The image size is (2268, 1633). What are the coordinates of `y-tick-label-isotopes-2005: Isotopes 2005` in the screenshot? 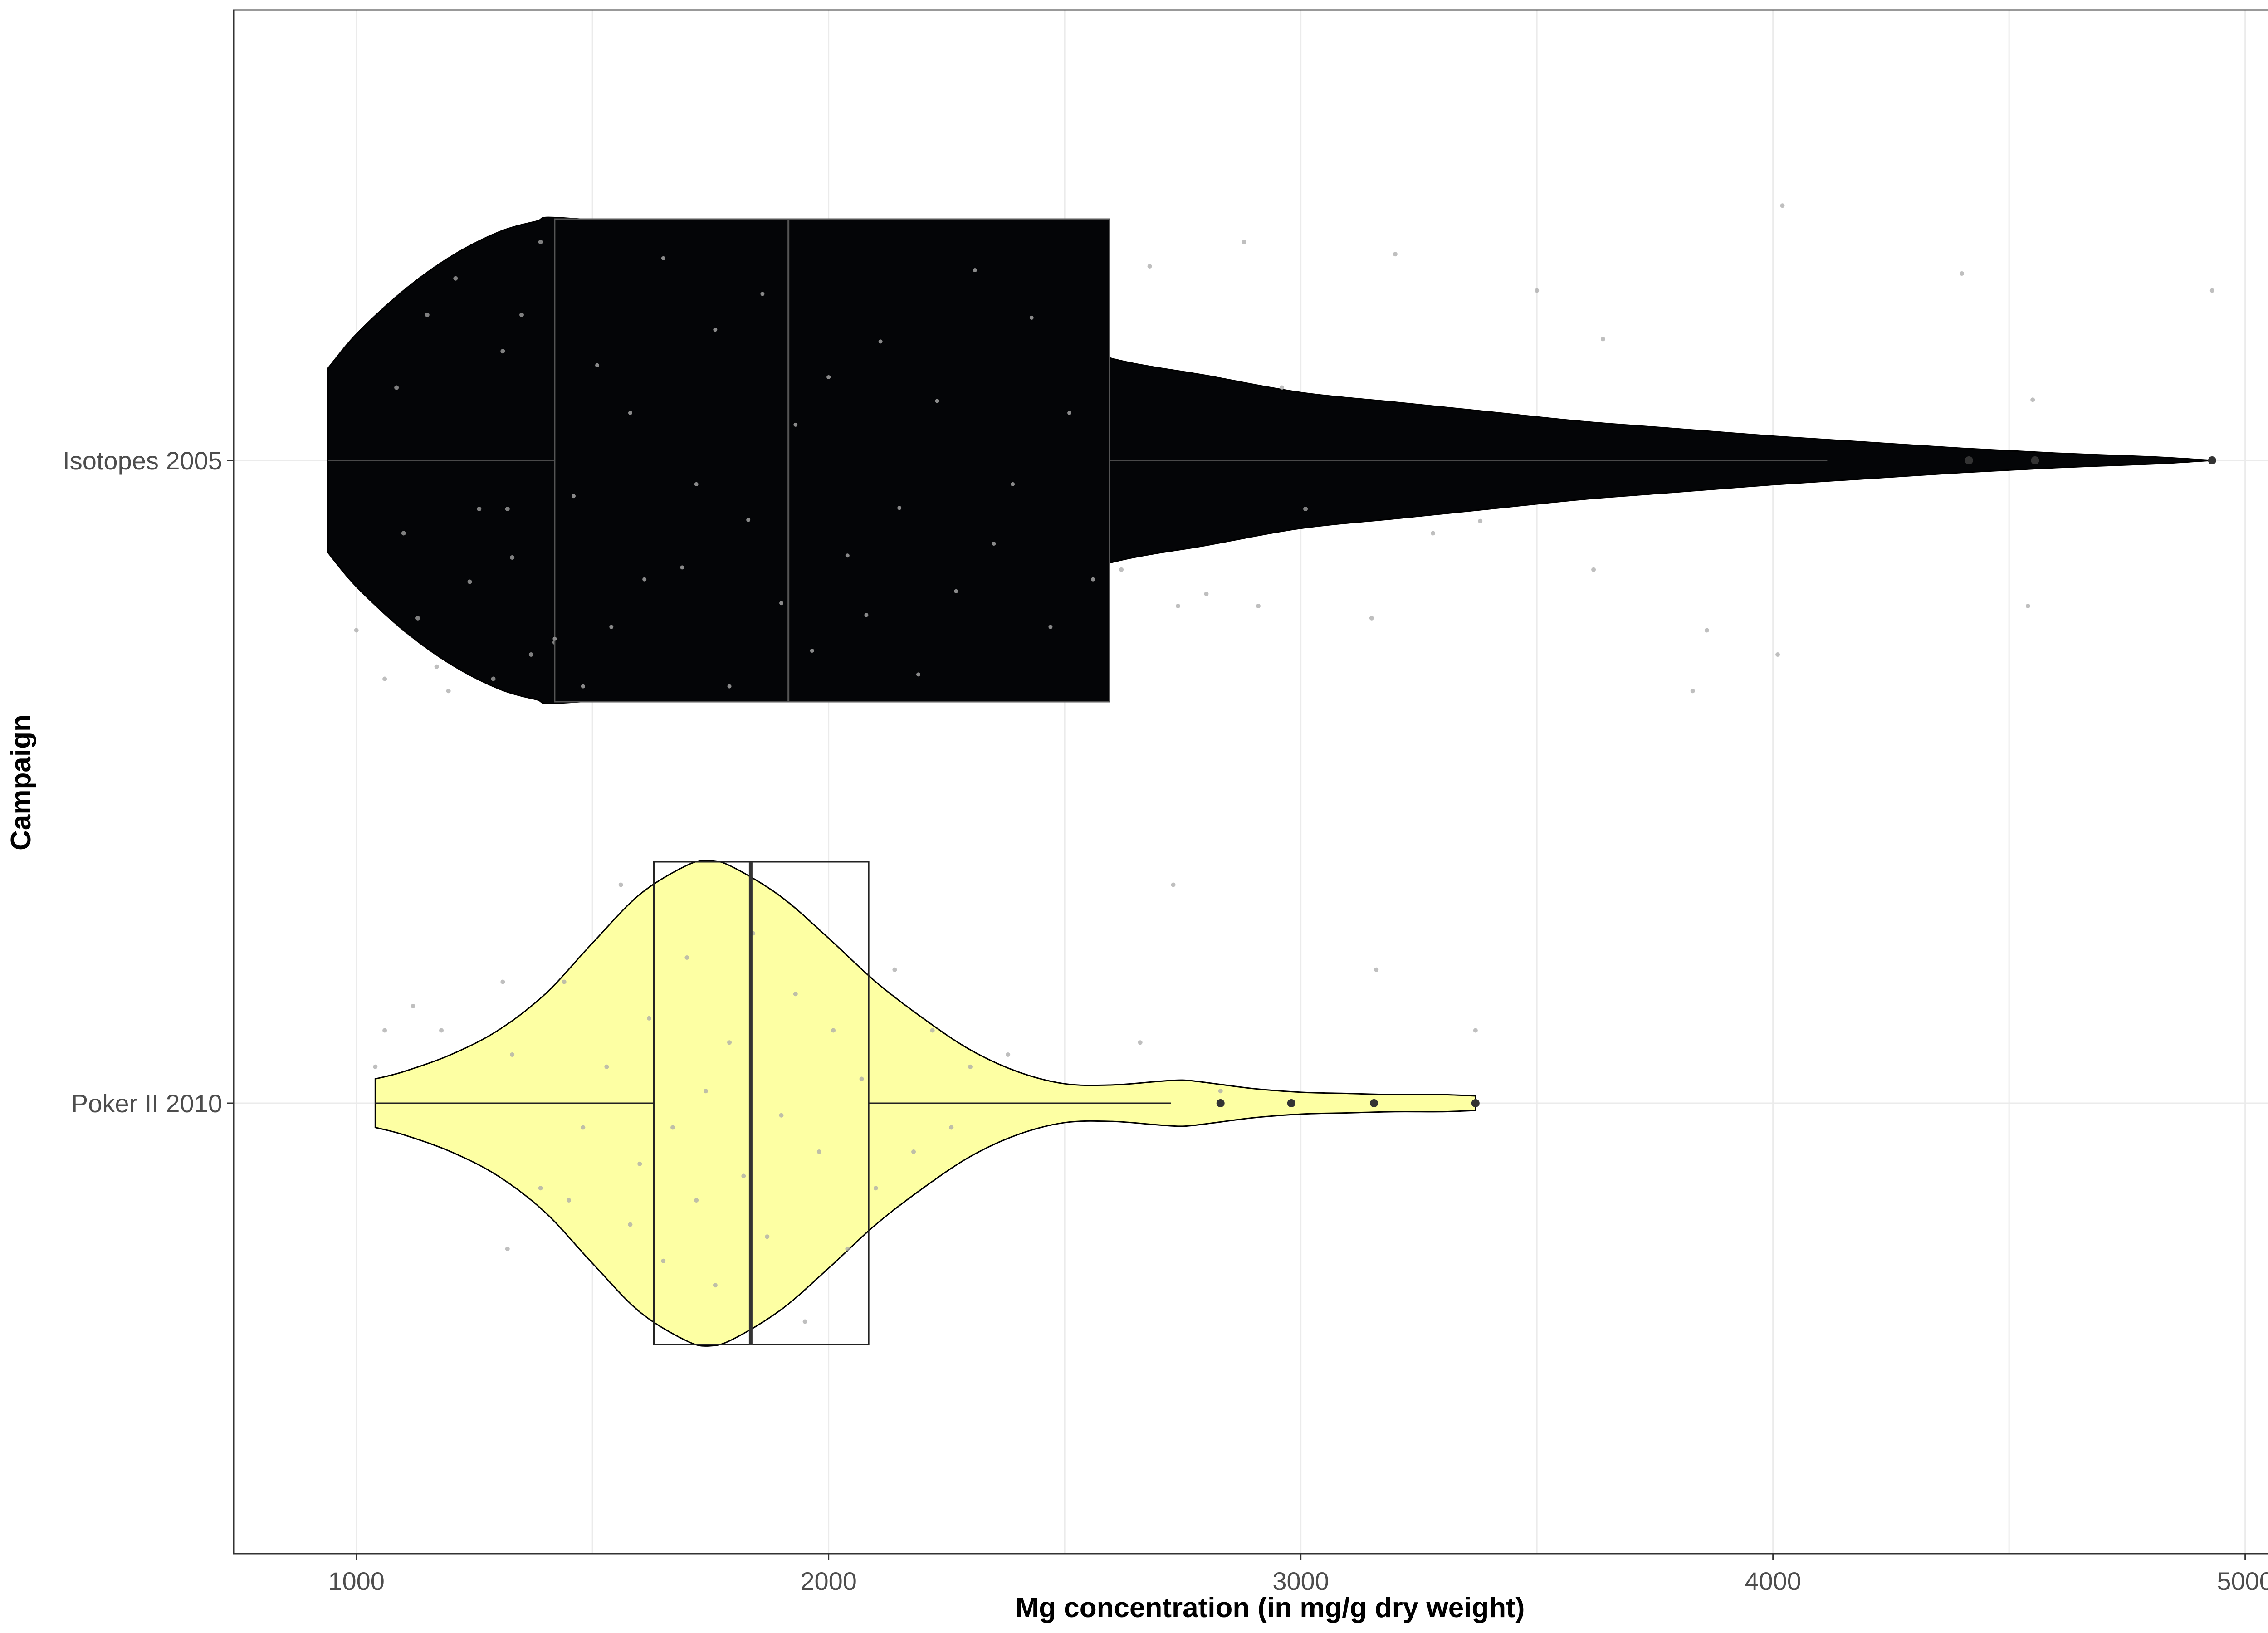 It's located at (143, 460).